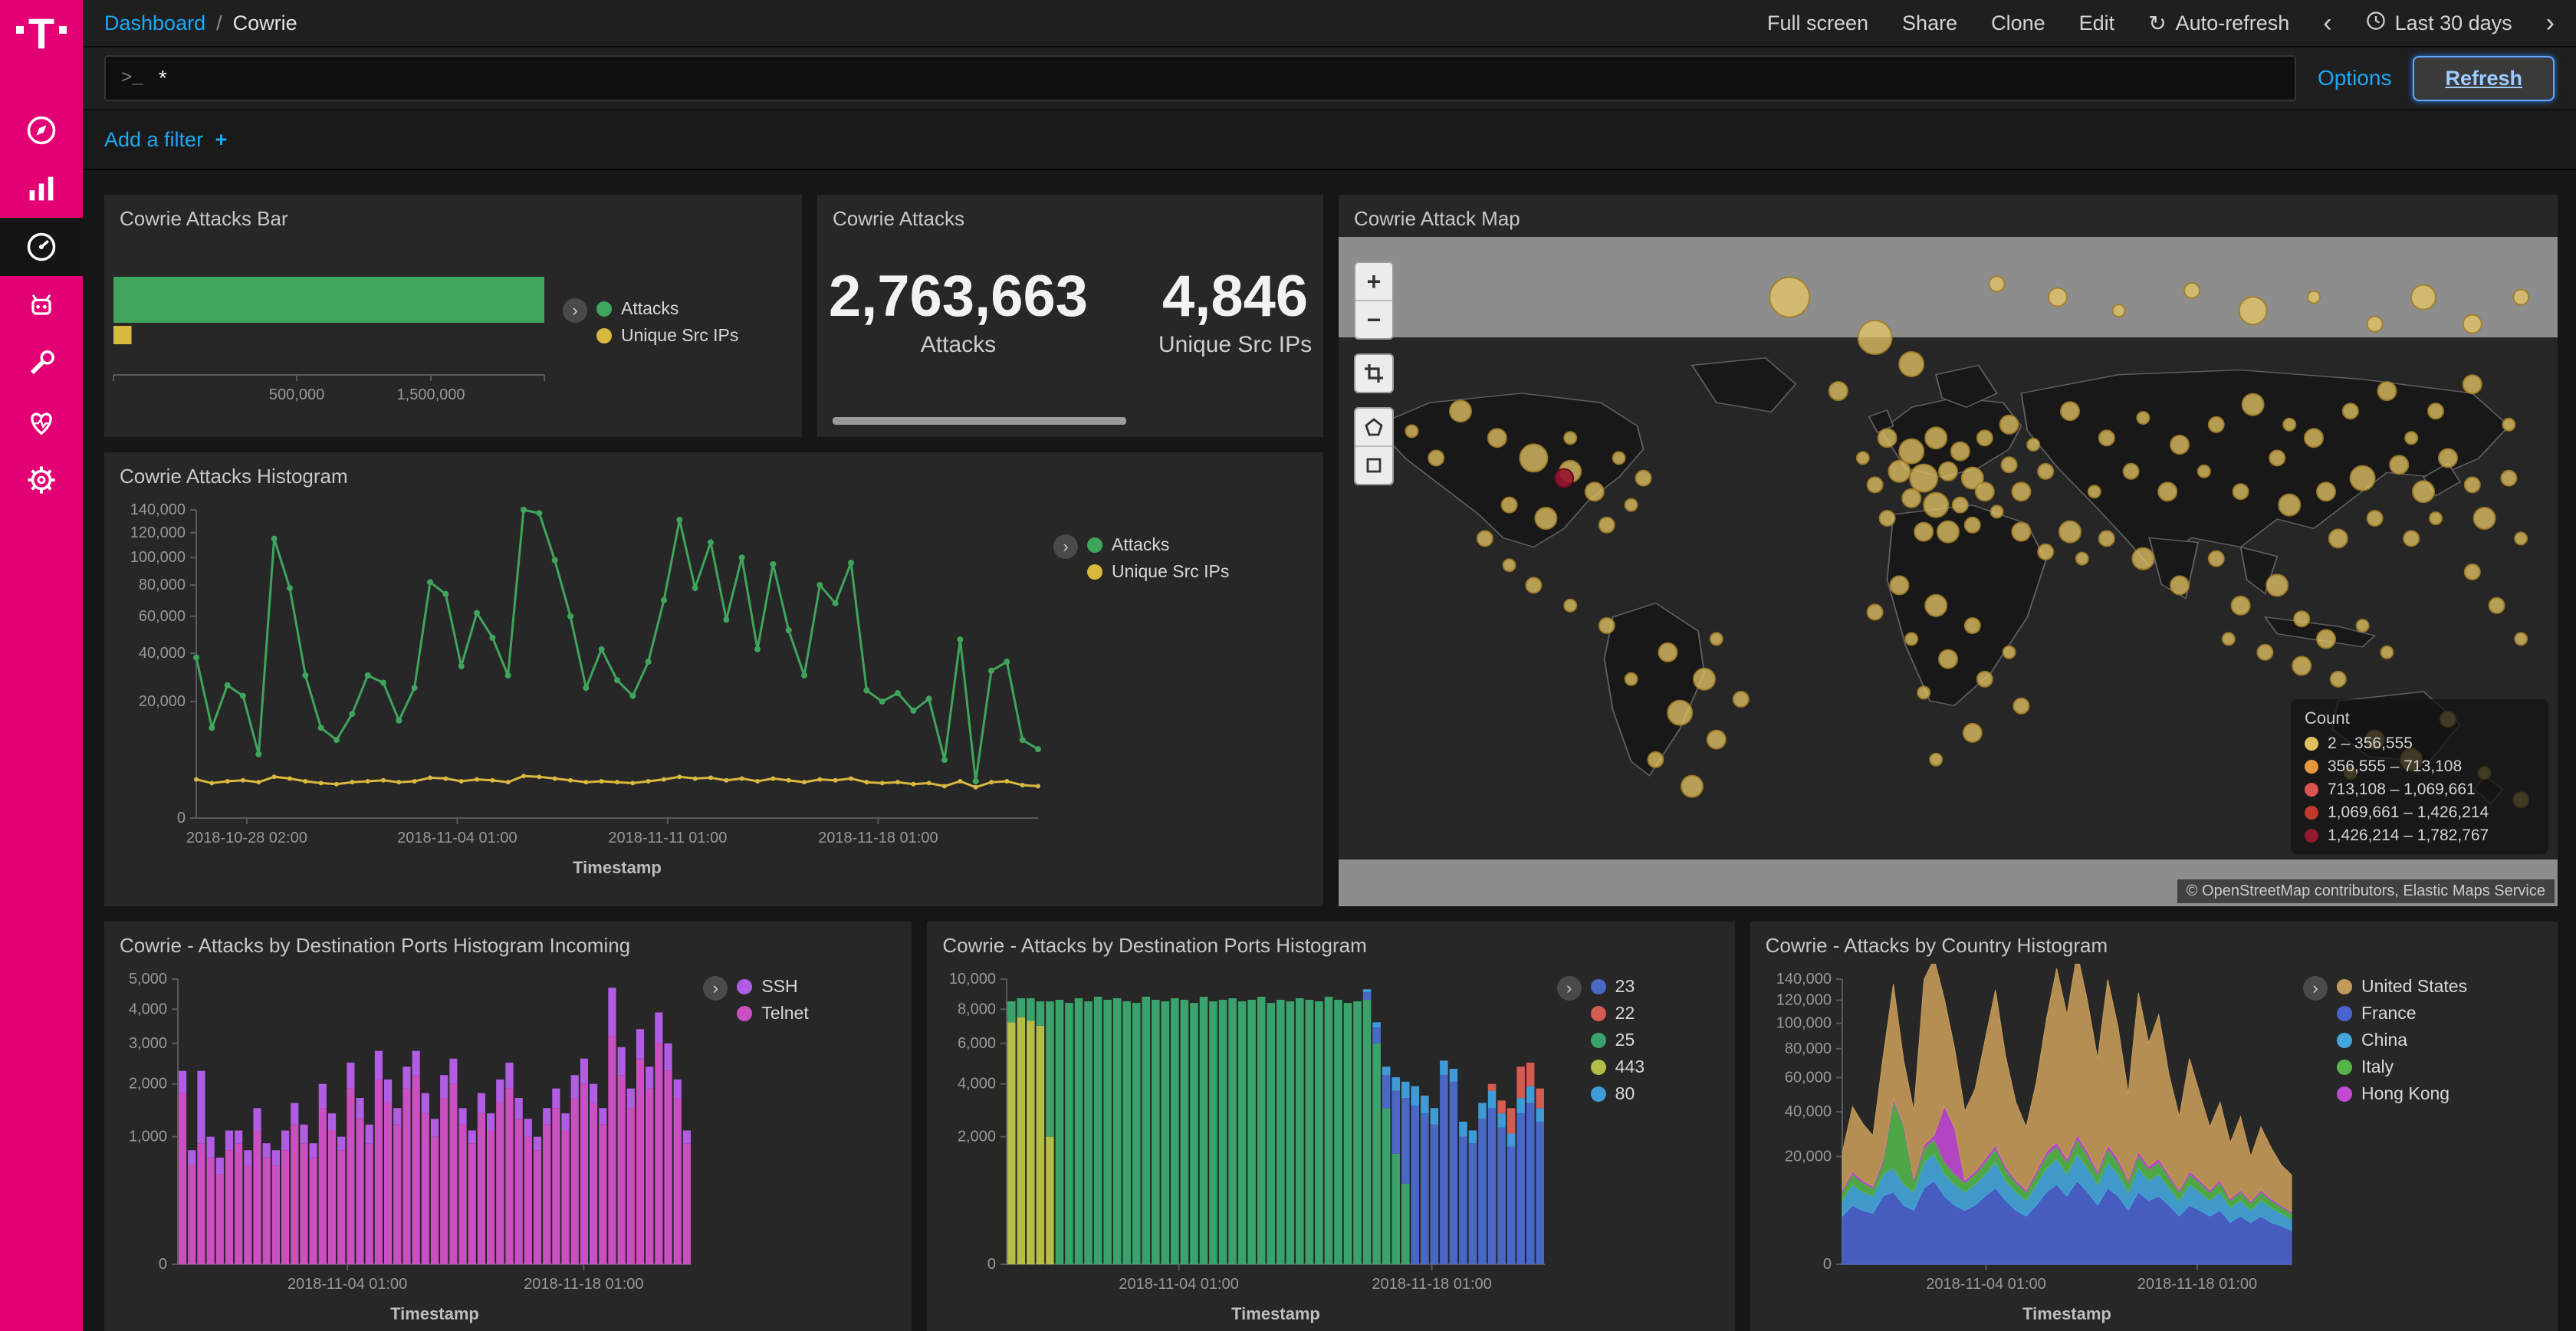 The width and height of the screenshot is (2576, 1331). What do you see at coordinates (166, 140) in the screenshot?
I see `add-filter-link: Add a filter +` at bounding box center [166, 140].